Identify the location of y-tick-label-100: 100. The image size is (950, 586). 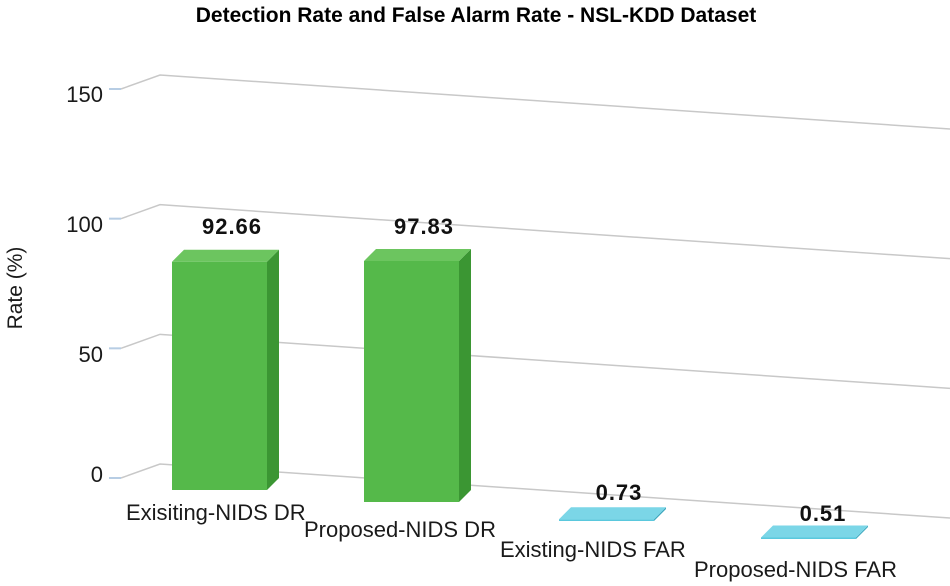
(84, 224).